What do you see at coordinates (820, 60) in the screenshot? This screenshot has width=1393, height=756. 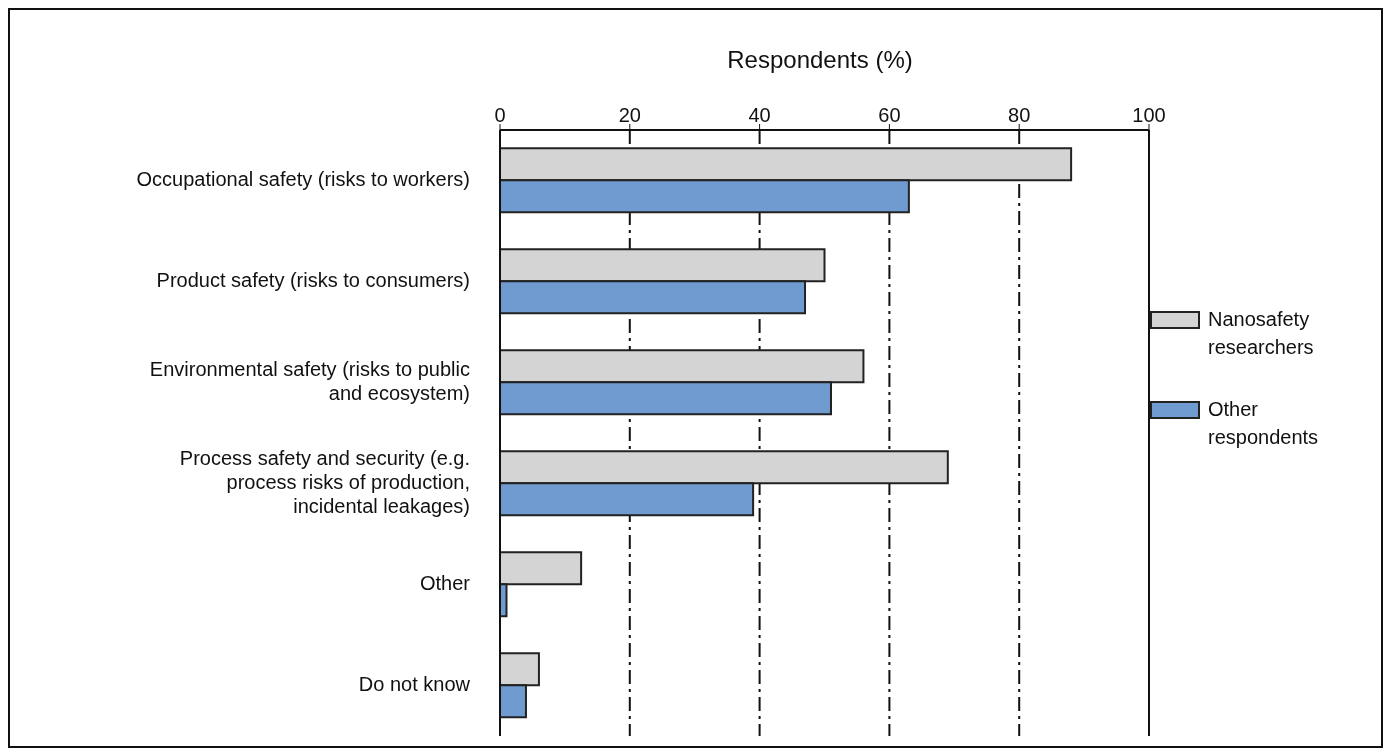 I see `x-axis-title: Respondents (%)` at bounding box center [820, 60].